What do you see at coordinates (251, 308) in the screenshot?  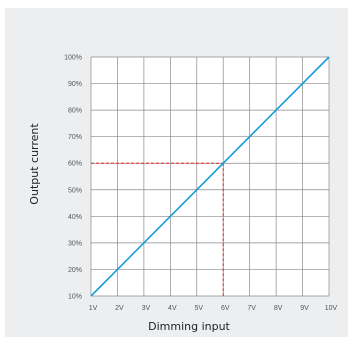 I see `x-tick-label: 7V` at bounding box center [251, 308].